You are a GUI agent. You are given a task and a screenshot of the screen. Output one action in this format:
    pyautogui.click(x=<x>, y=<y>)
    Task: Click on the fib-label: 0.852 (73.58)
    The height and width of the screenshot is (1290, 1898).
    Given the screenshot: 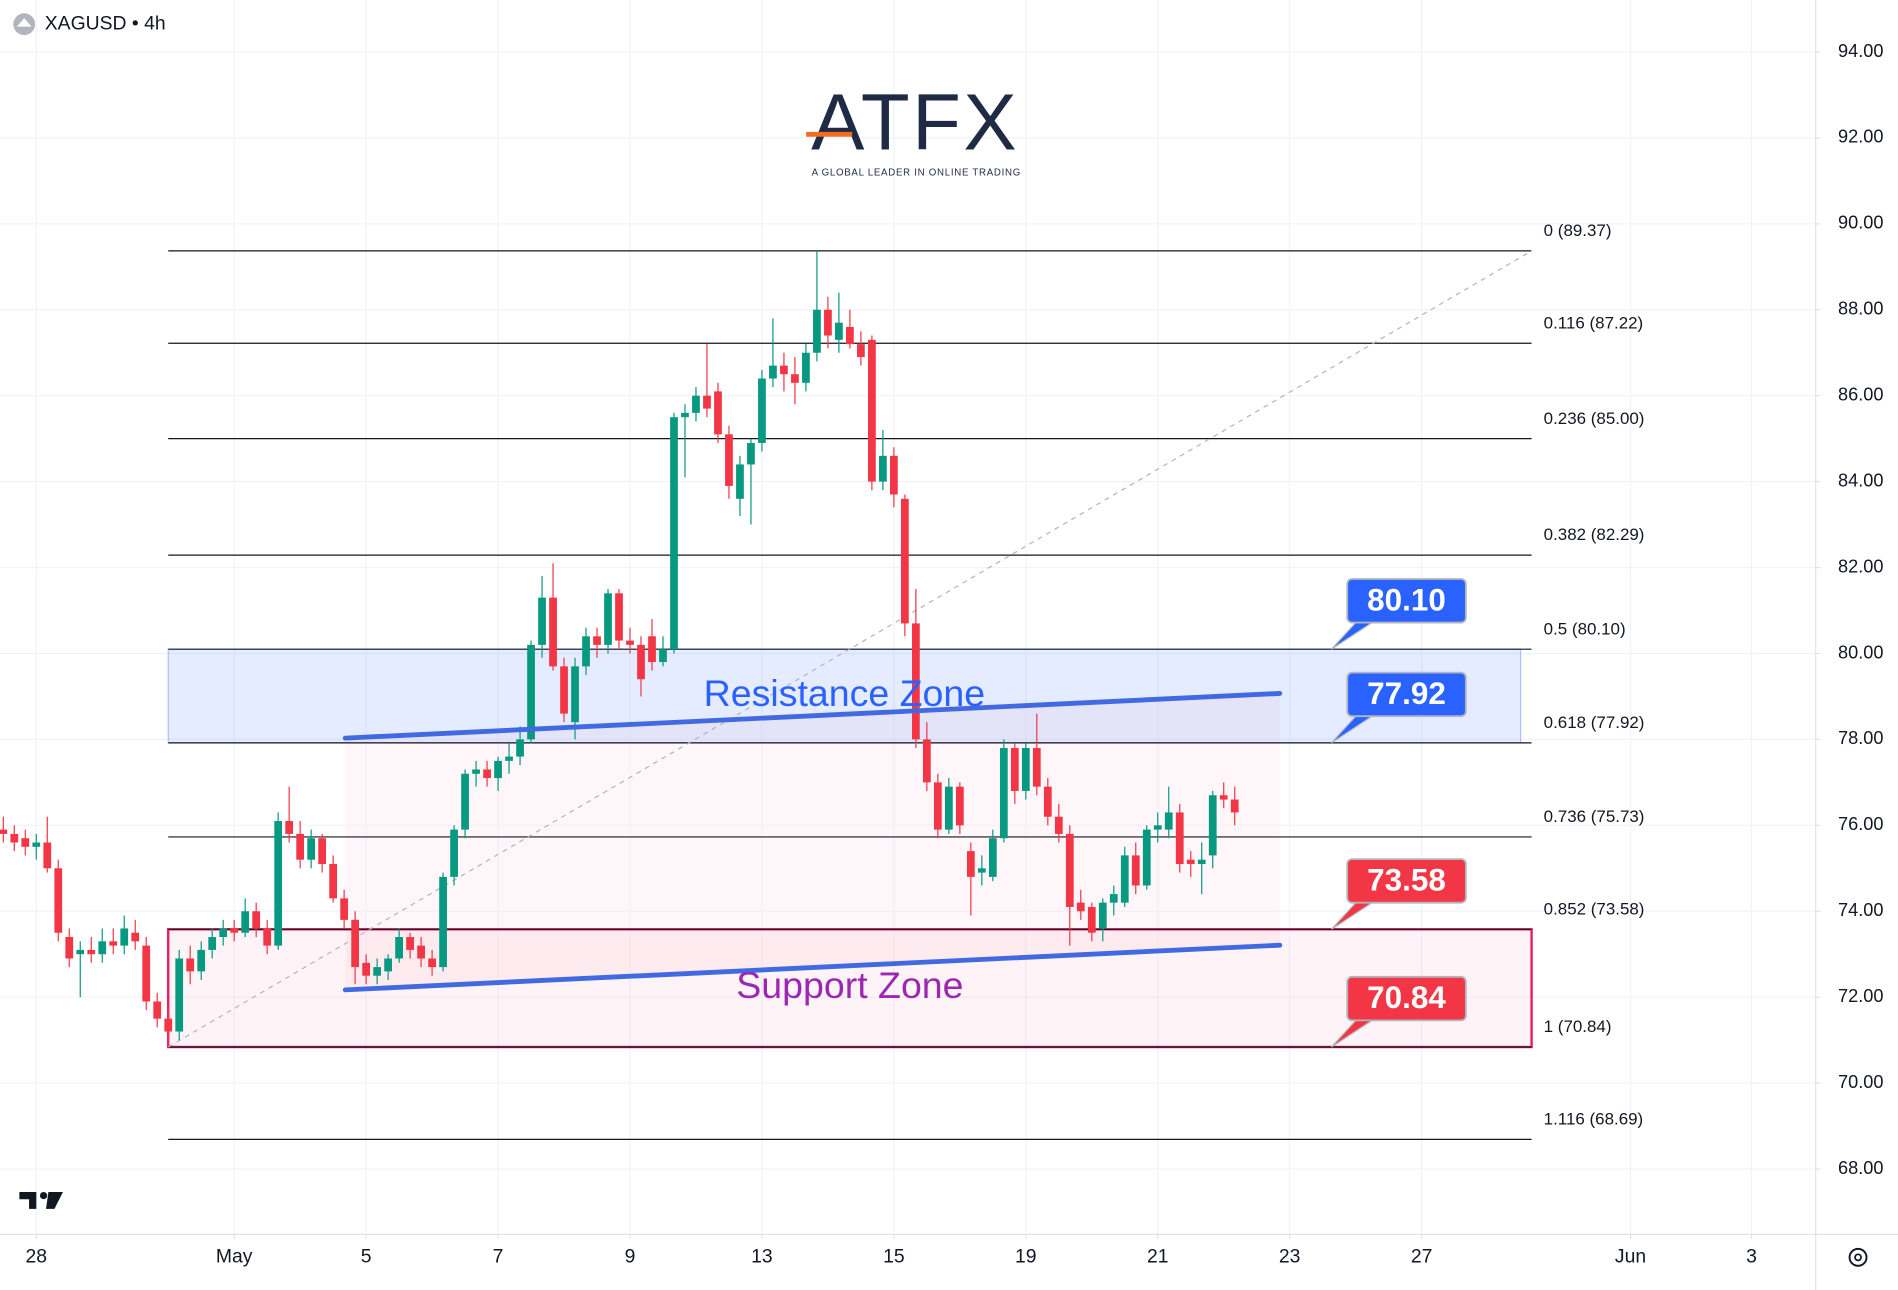 What is the action you would take?
    pyautogui.click(x=1594, y=908)
    